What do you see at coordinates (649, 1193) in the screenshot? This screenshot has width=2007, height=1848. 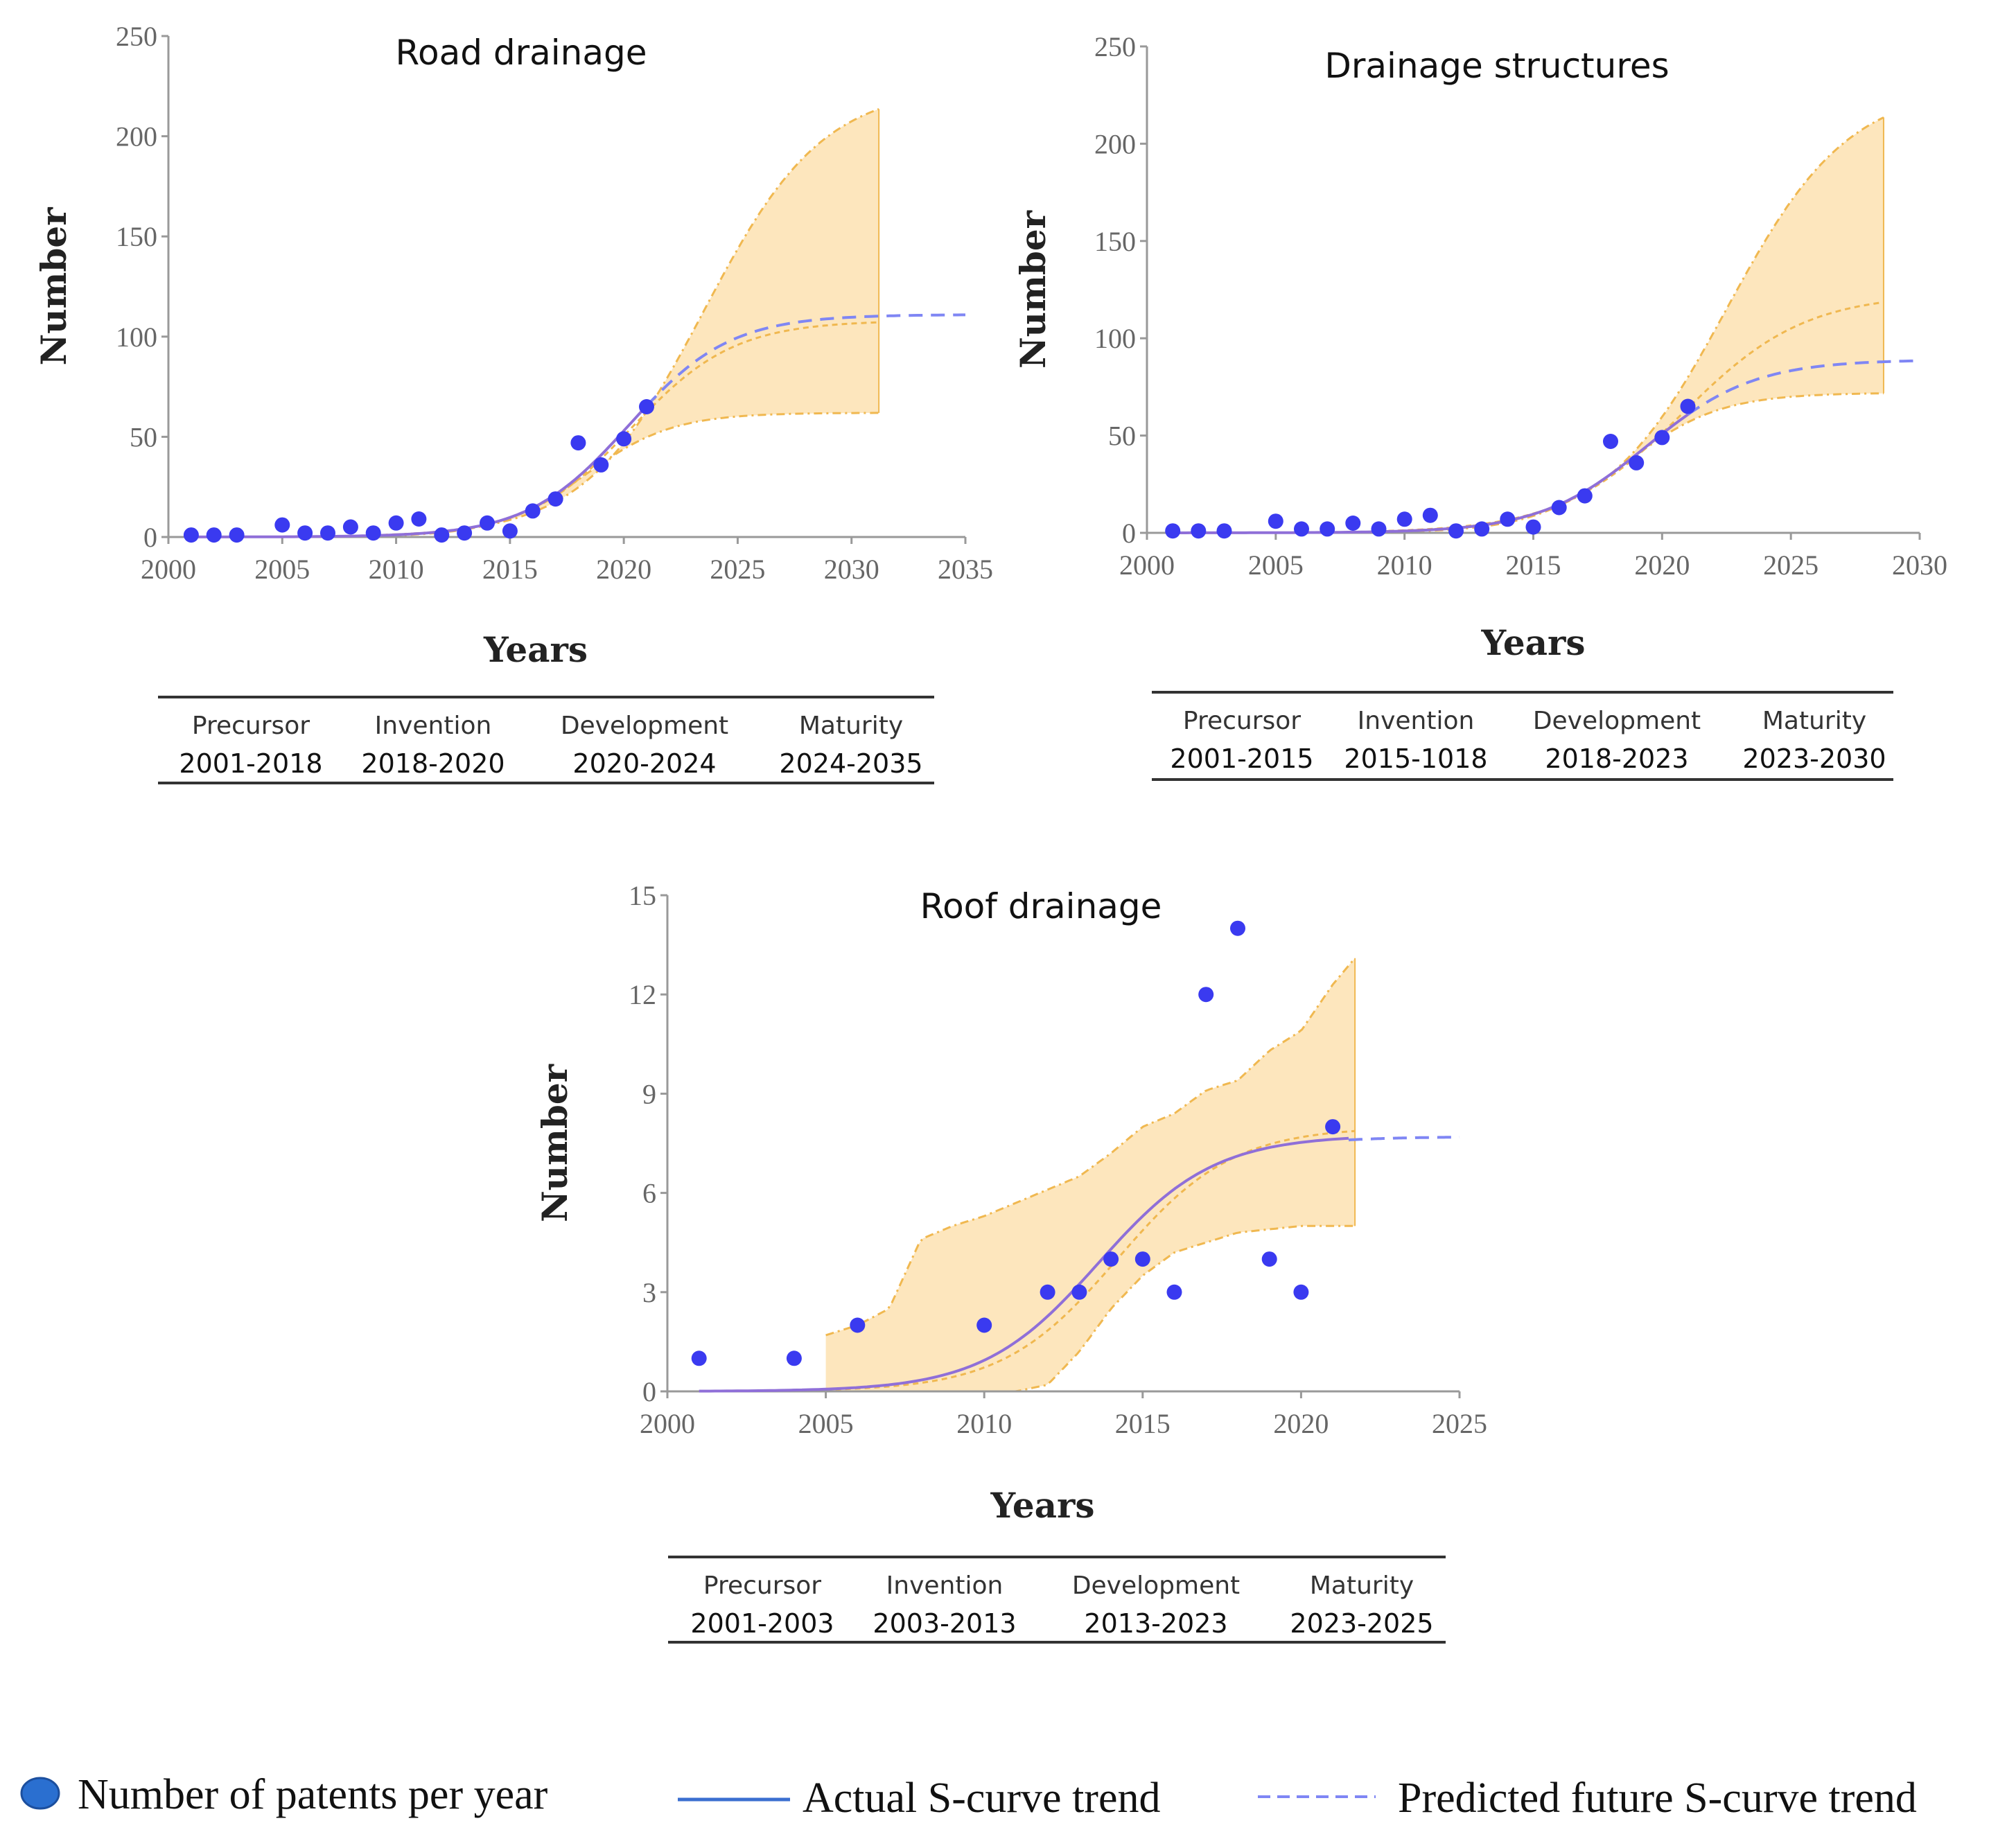 I see `y-tick-label: 6` at bounding box center [649, 1193].